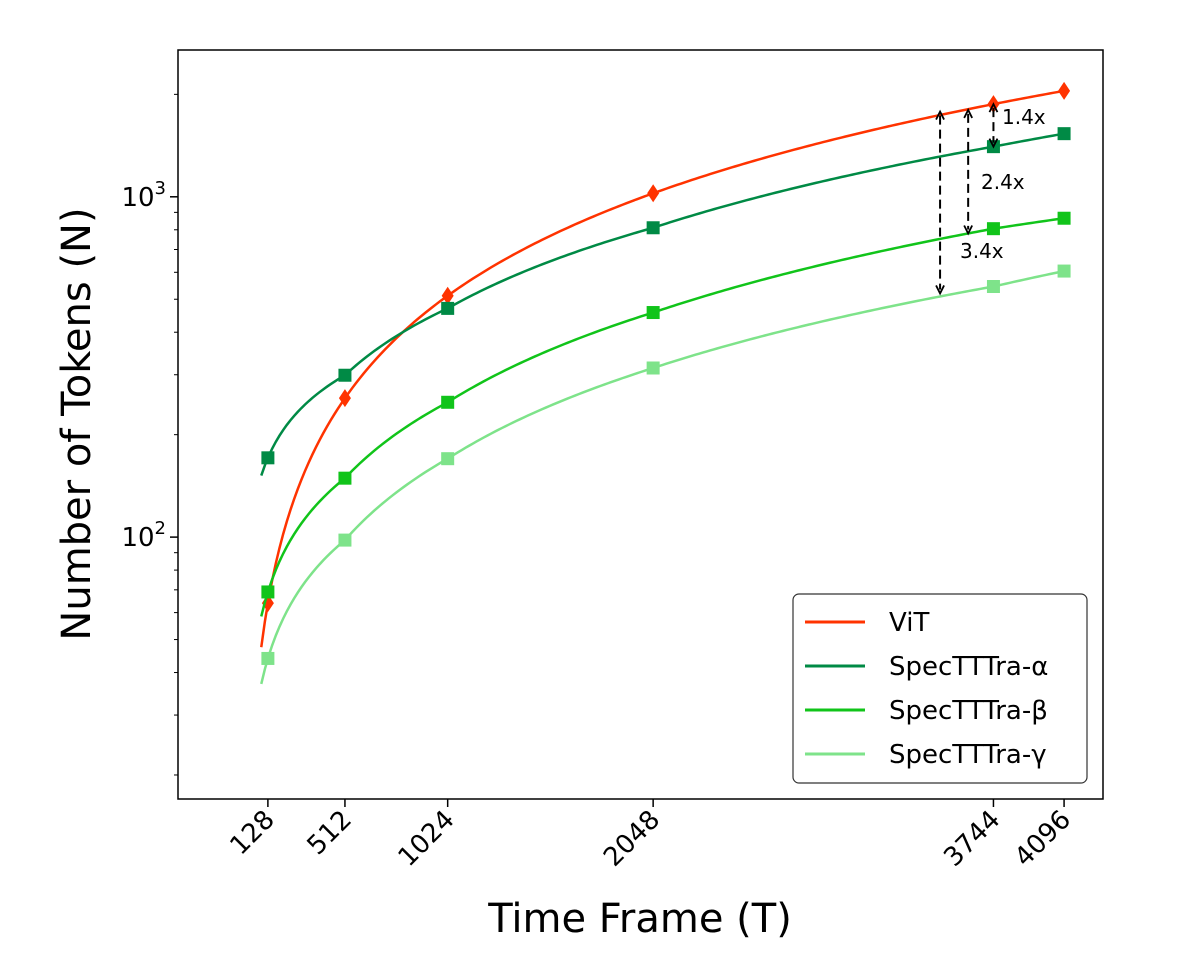  What do you see at coordinates (632, 839) in the screenshot?
I see `x-tick-label: 2048` at bounding box center [632, 839].